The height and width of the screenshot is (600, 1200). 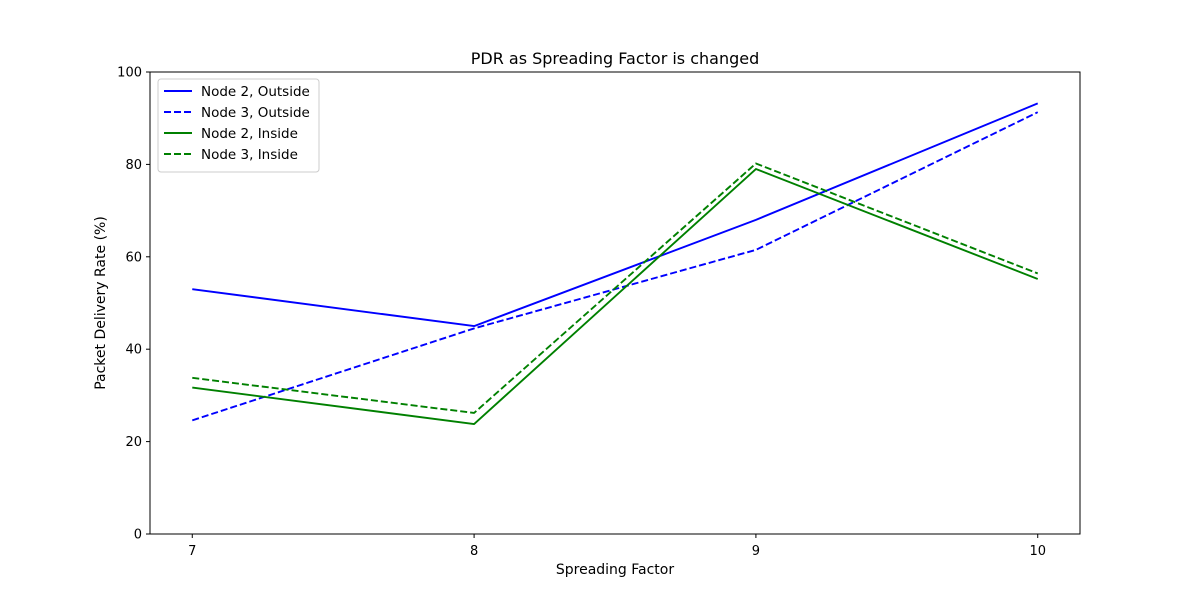 I want to click on x-tick-label: 10, so click(x=1037, y=551).